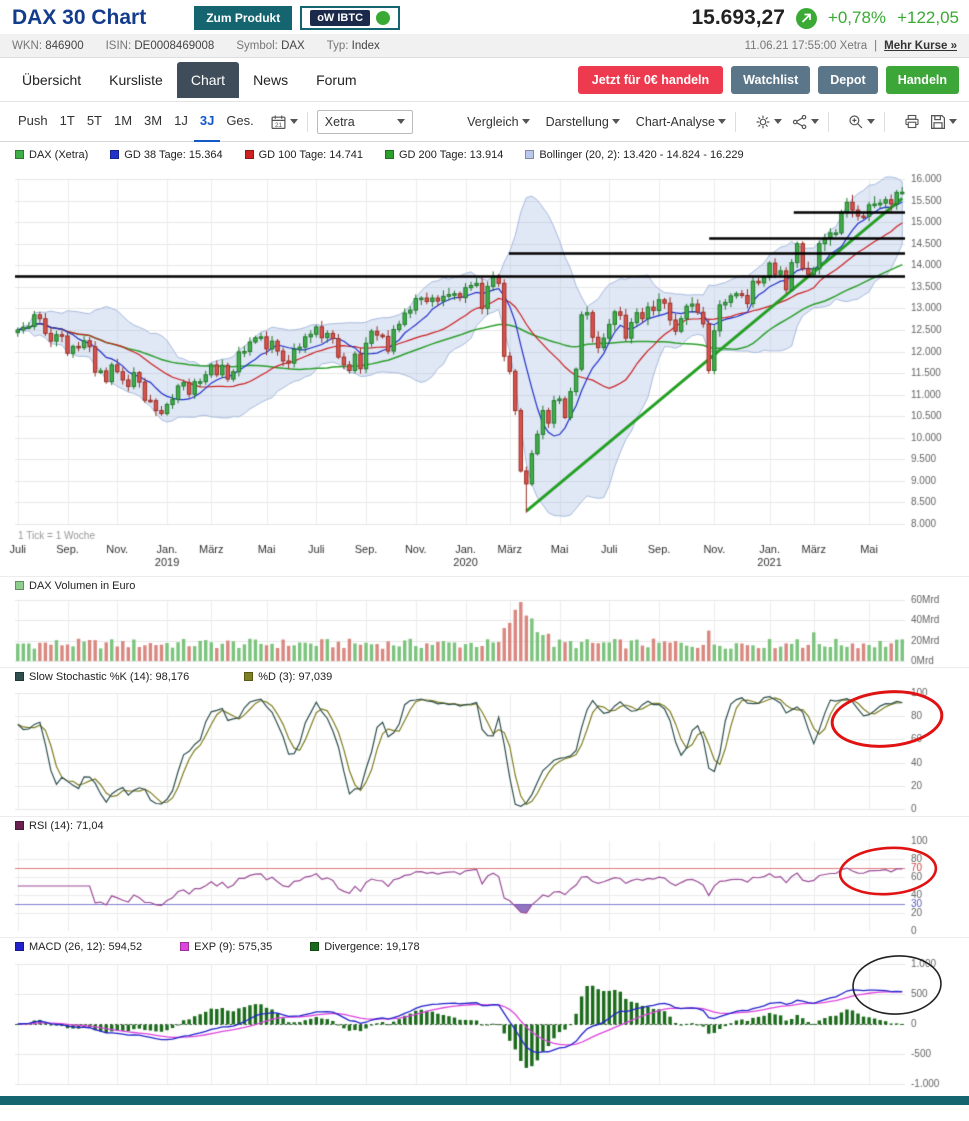  Describe the element at coordinates (484, 631) in the screenshot. I see `volume-chart-canvas` at that location.